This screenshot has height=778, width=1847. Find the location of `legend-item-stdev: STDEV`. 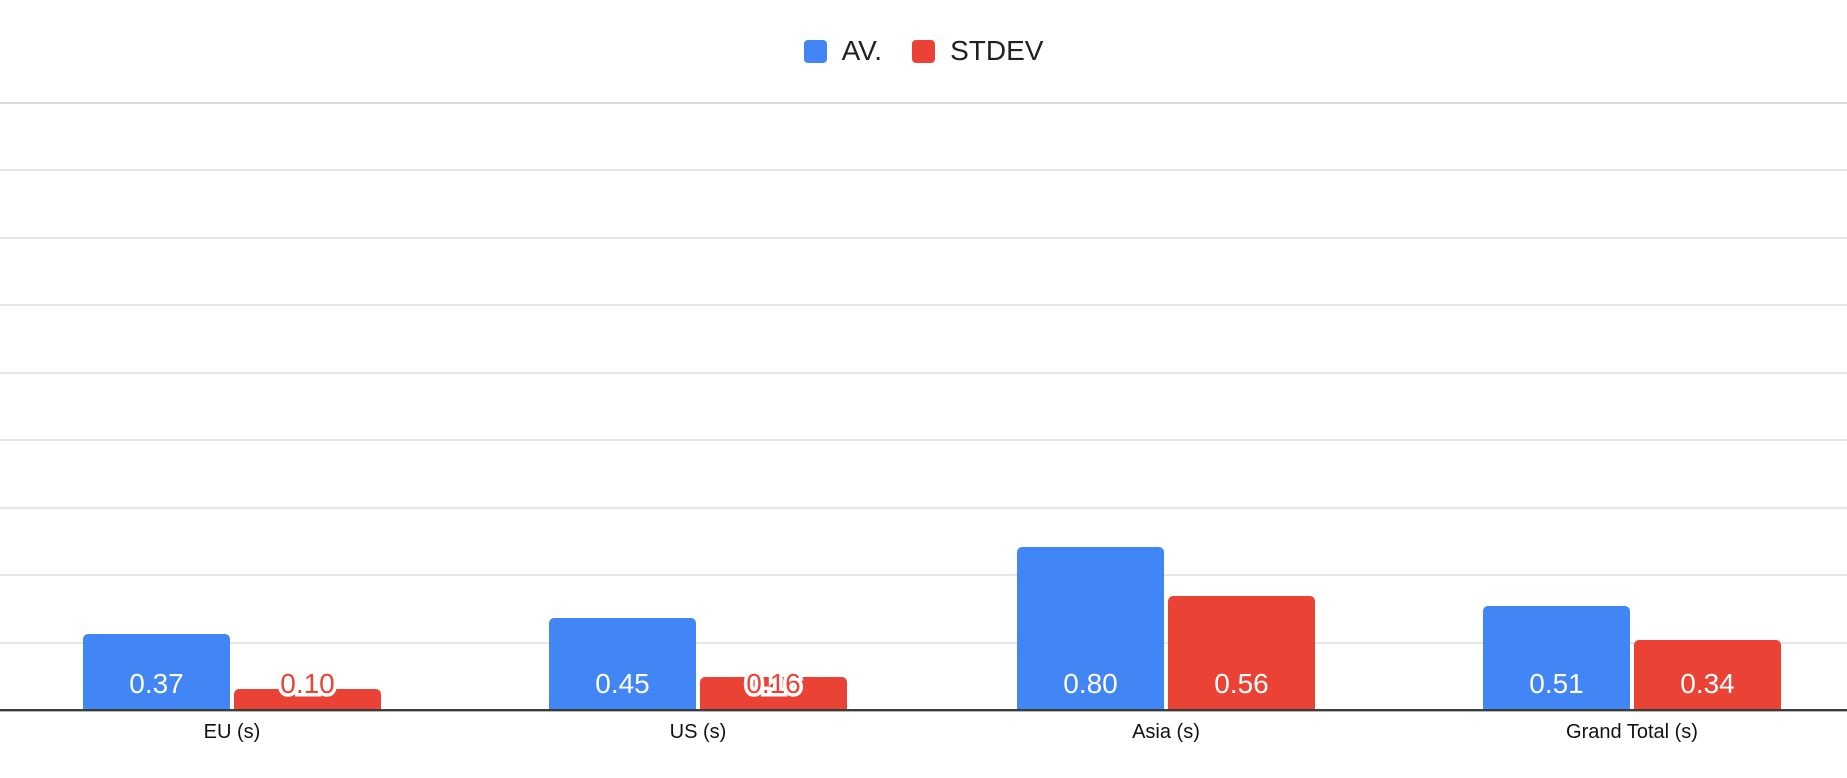

legend-item-stdev: STDEV is located at coordinates (977, 51).